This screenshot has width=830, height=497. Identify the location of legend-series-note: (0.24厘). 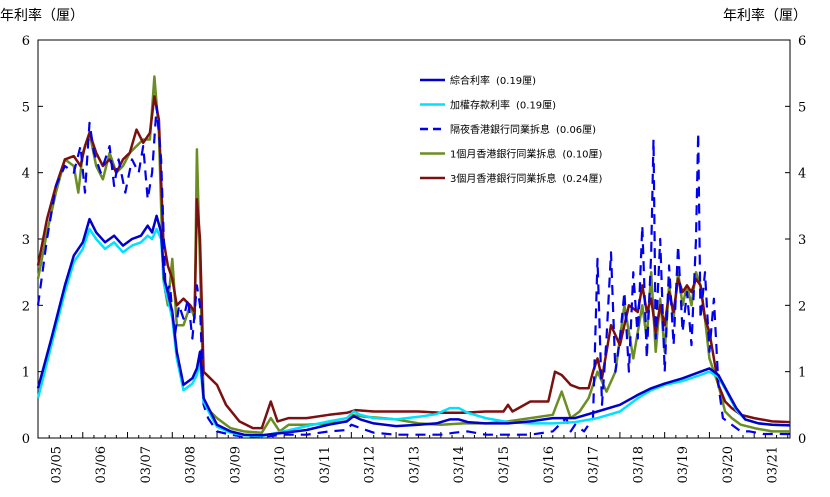
(582, 179).